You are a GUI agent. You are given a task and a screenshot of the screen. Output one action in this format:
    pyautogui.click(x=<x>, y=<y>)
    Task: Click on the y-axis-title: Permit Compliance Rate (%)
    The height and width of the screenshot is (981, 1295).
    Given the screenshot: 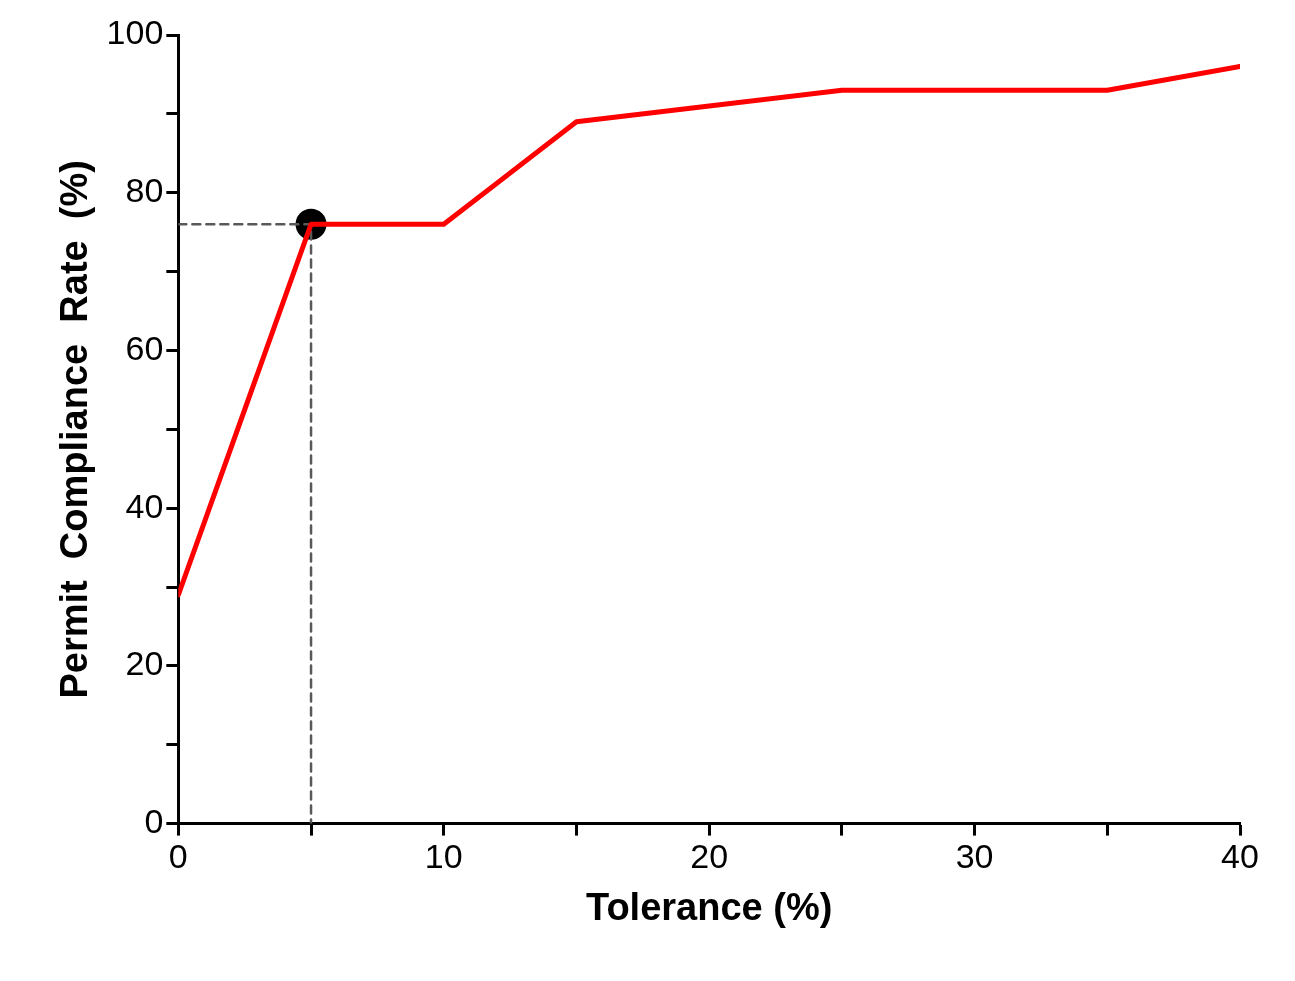 What is the action you would take?
    pyautogui.click(x=74, y=429)
    